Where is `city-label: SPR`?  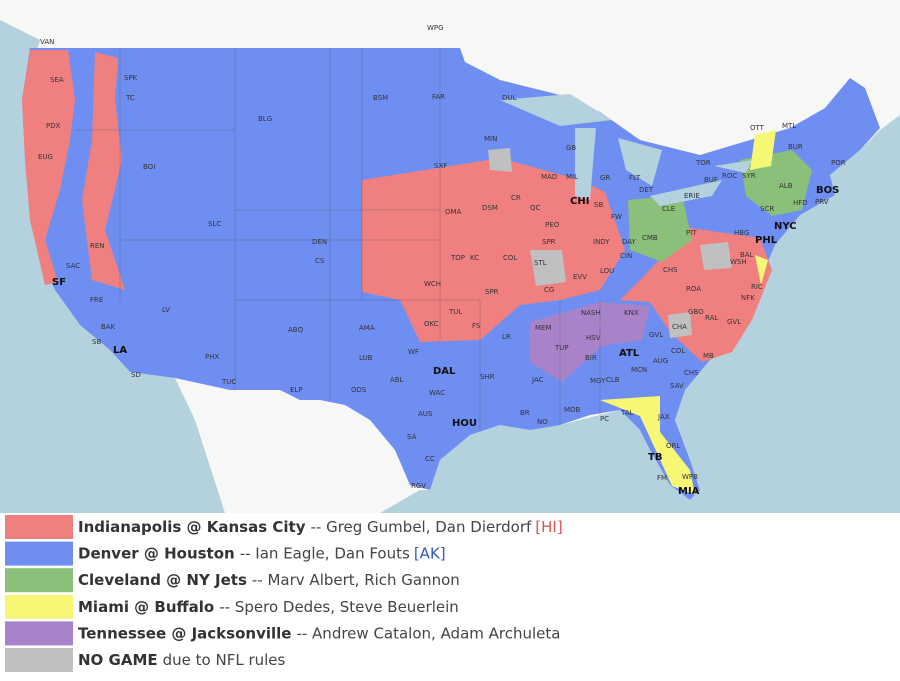
city-label: SPR is located at coordinates (549, 242).